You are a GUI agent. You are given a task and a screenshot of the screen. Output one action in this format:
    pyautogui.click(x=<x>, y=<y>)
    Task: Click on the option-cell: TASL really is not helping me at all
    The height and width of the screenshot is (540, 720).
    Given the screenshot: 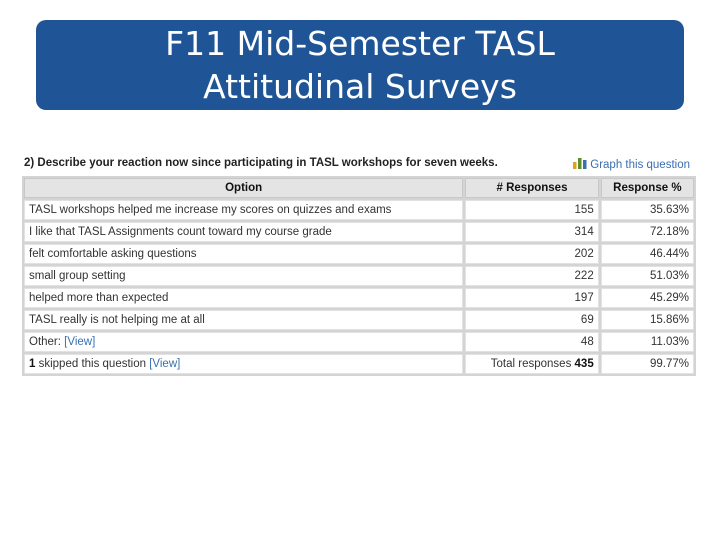 What is the action you would take?
    pyautogui.click(x=244, y=320)
    